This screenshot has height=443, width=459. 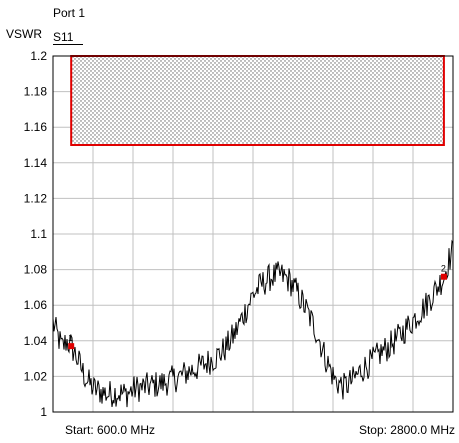 What do you see at coordinates (70, 338) in the screenshot?
I see `marker-label-1: 1` at bounding box center [70, 338].